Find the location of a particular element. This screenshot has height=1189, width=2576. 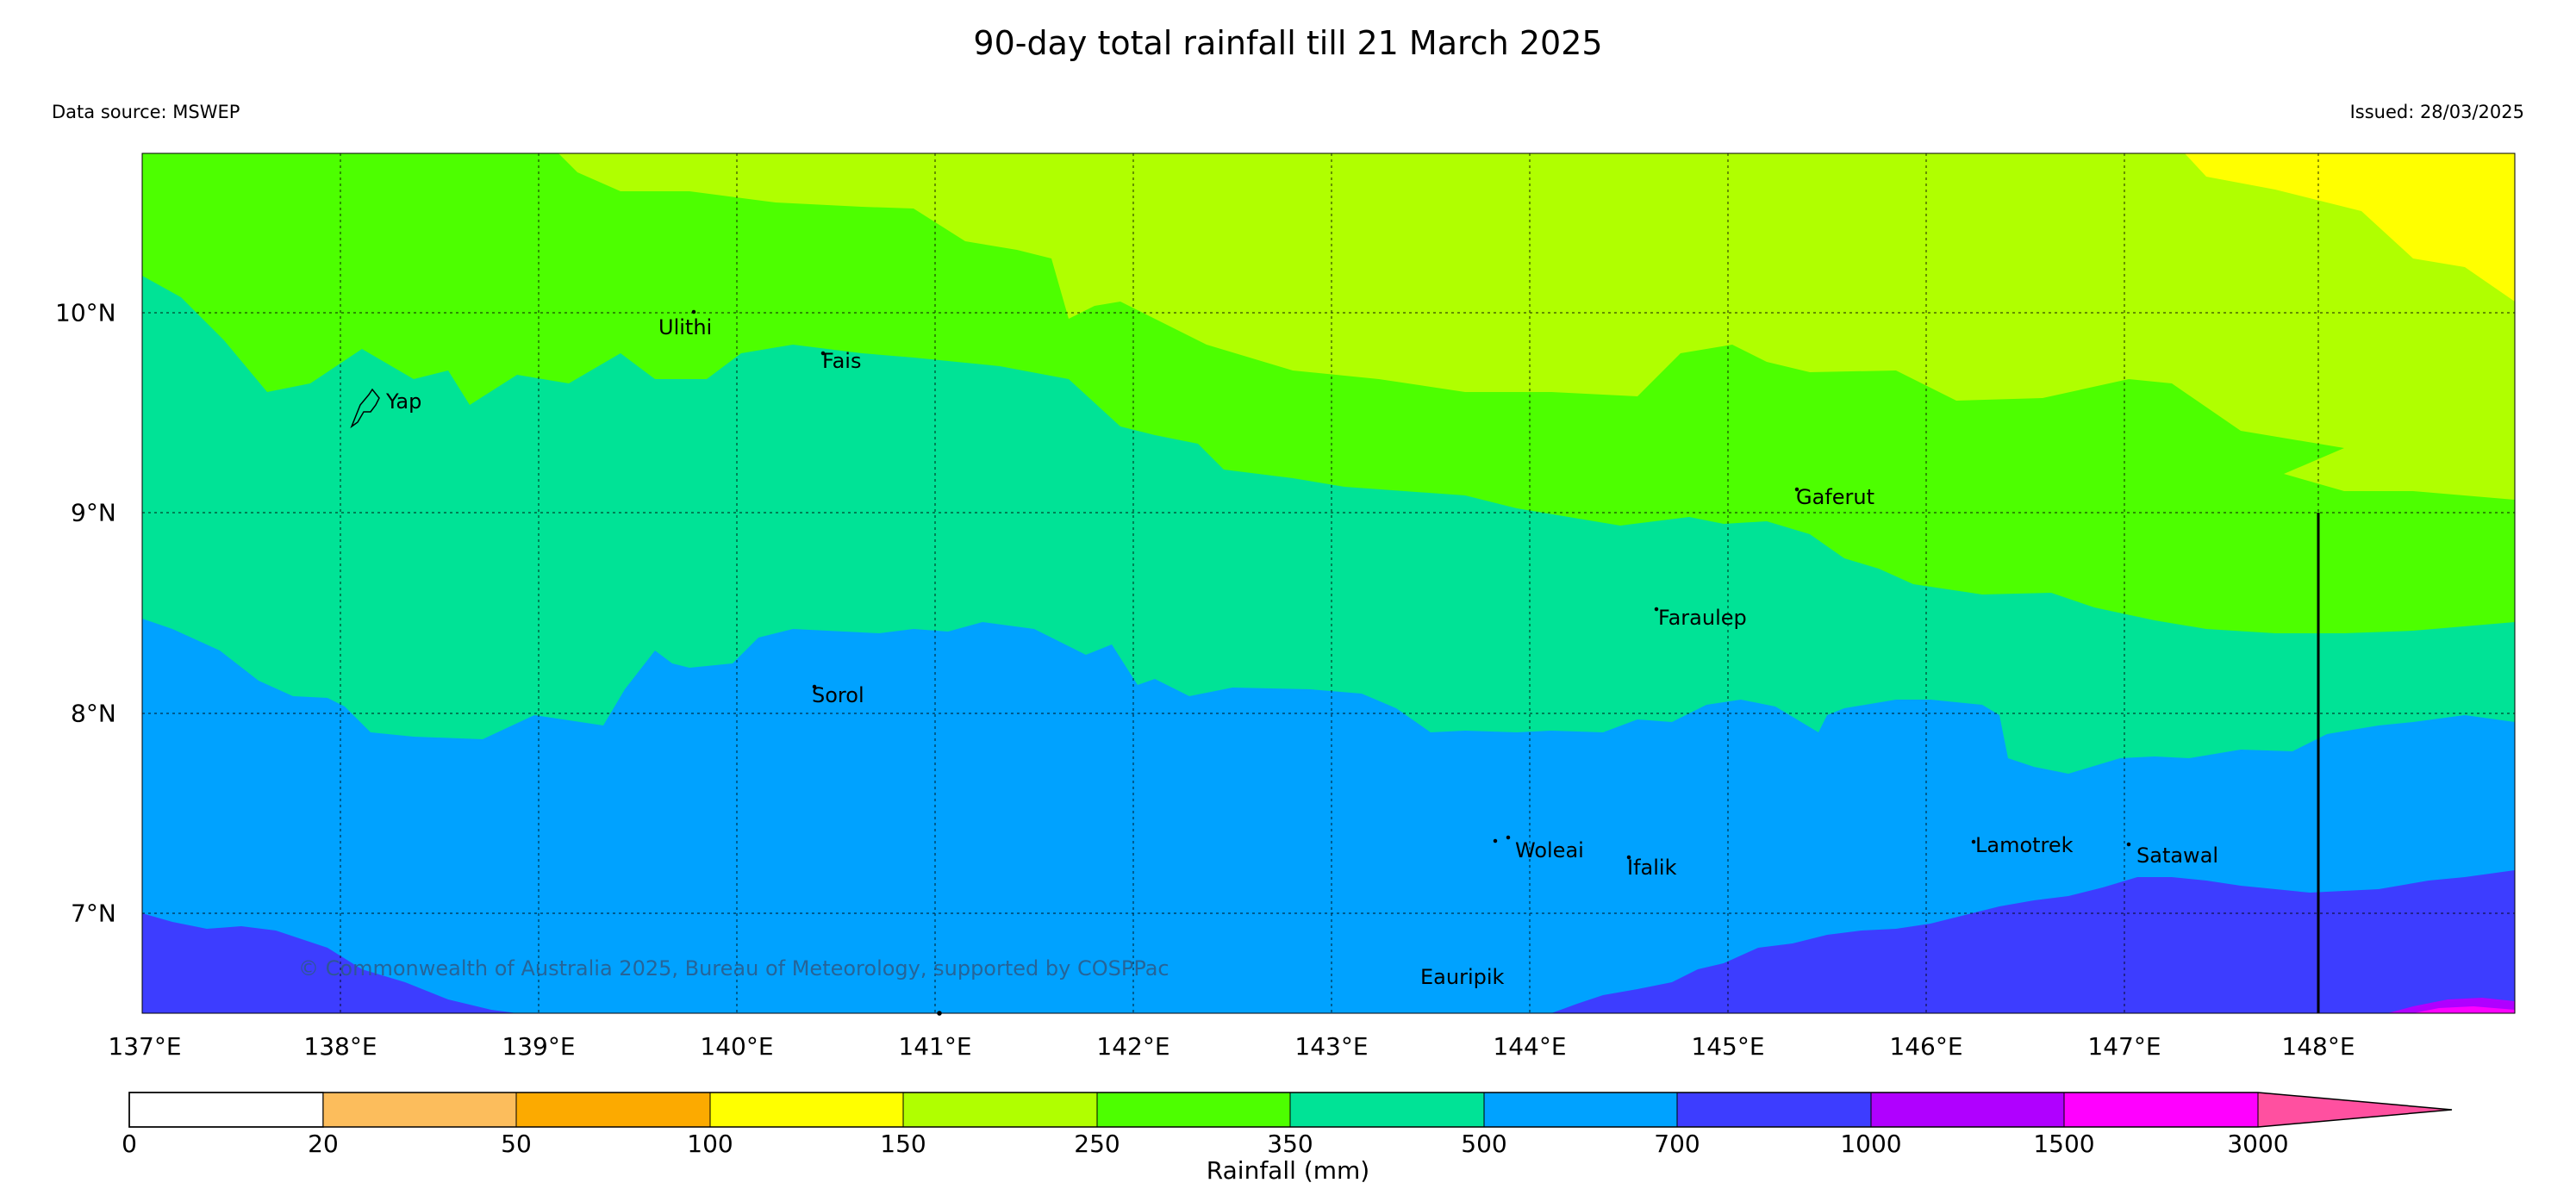

colorbar-tick-1500: 1500 is located at coordinates (2064, 1144).